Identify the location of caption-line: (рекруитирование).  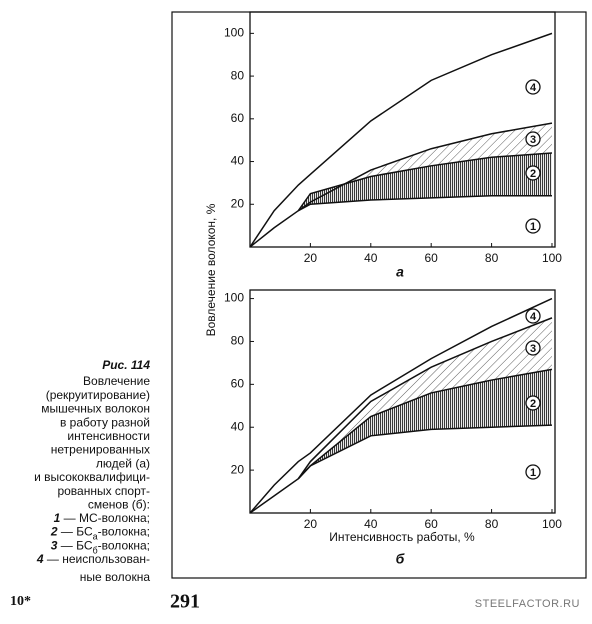
(98, 395).